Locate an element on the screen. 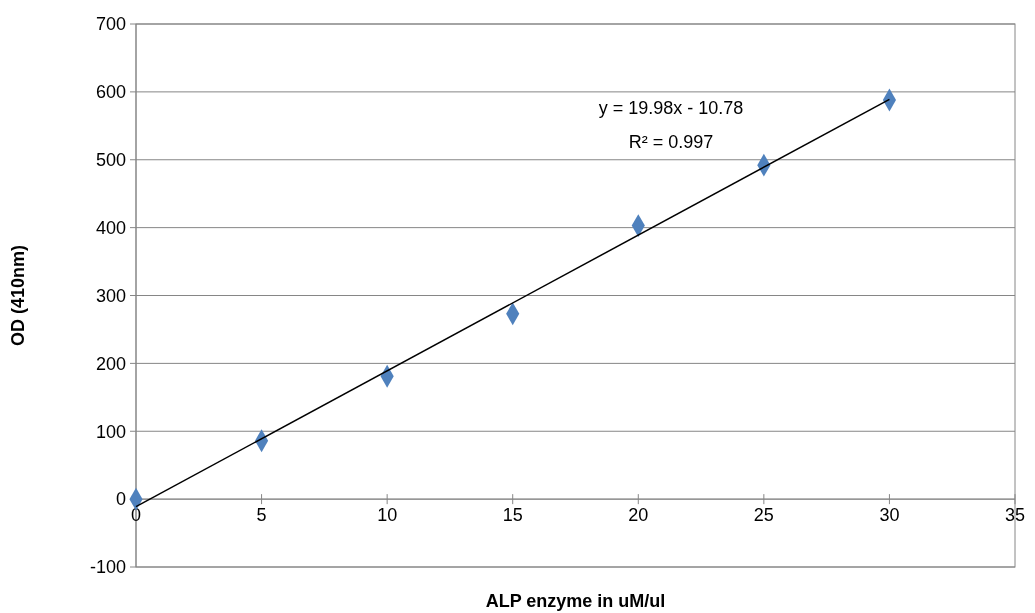  x-tick-label: 20 is located at coordinates (638, 515).